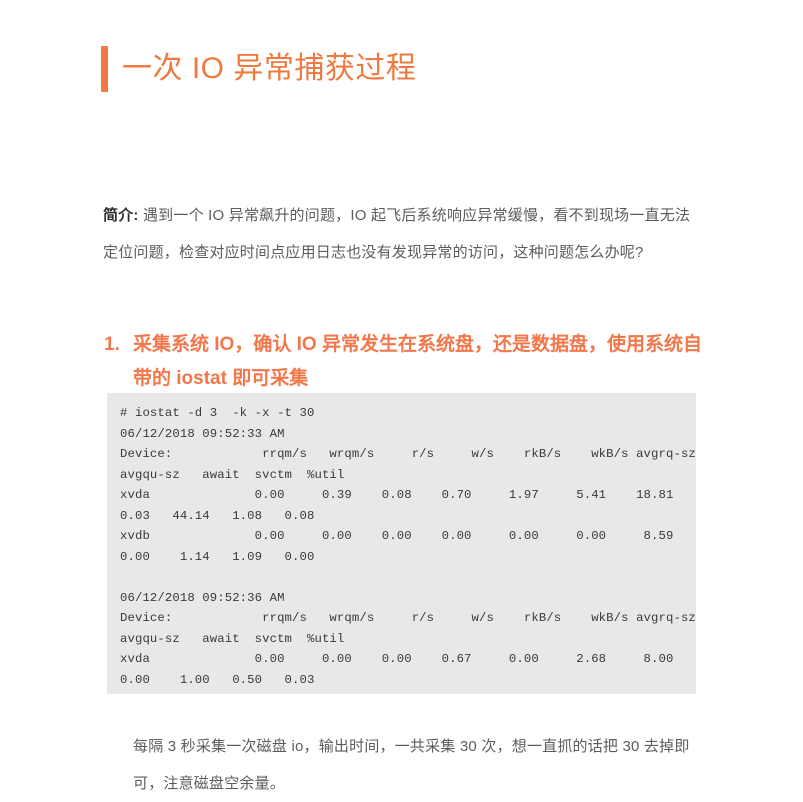  I want to click on title-accent-bar, so click(104, 69).